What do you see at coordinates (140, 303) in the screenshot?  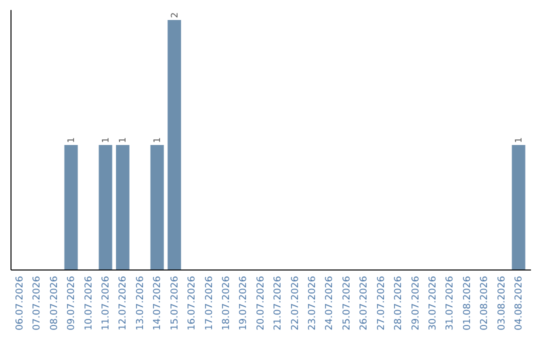 I see `x-tick-label: 13.07.2026` at bounding box center [140, 303].